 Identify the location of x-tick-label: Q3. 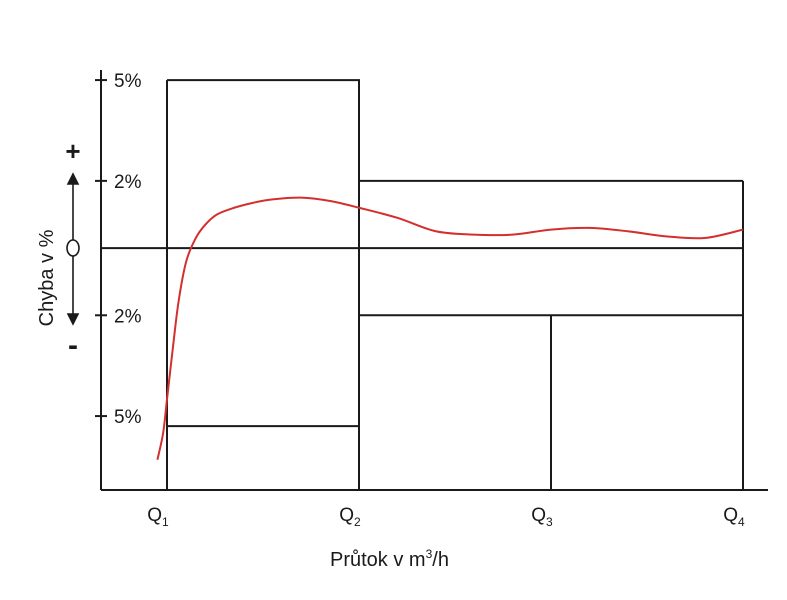
(542, 517).